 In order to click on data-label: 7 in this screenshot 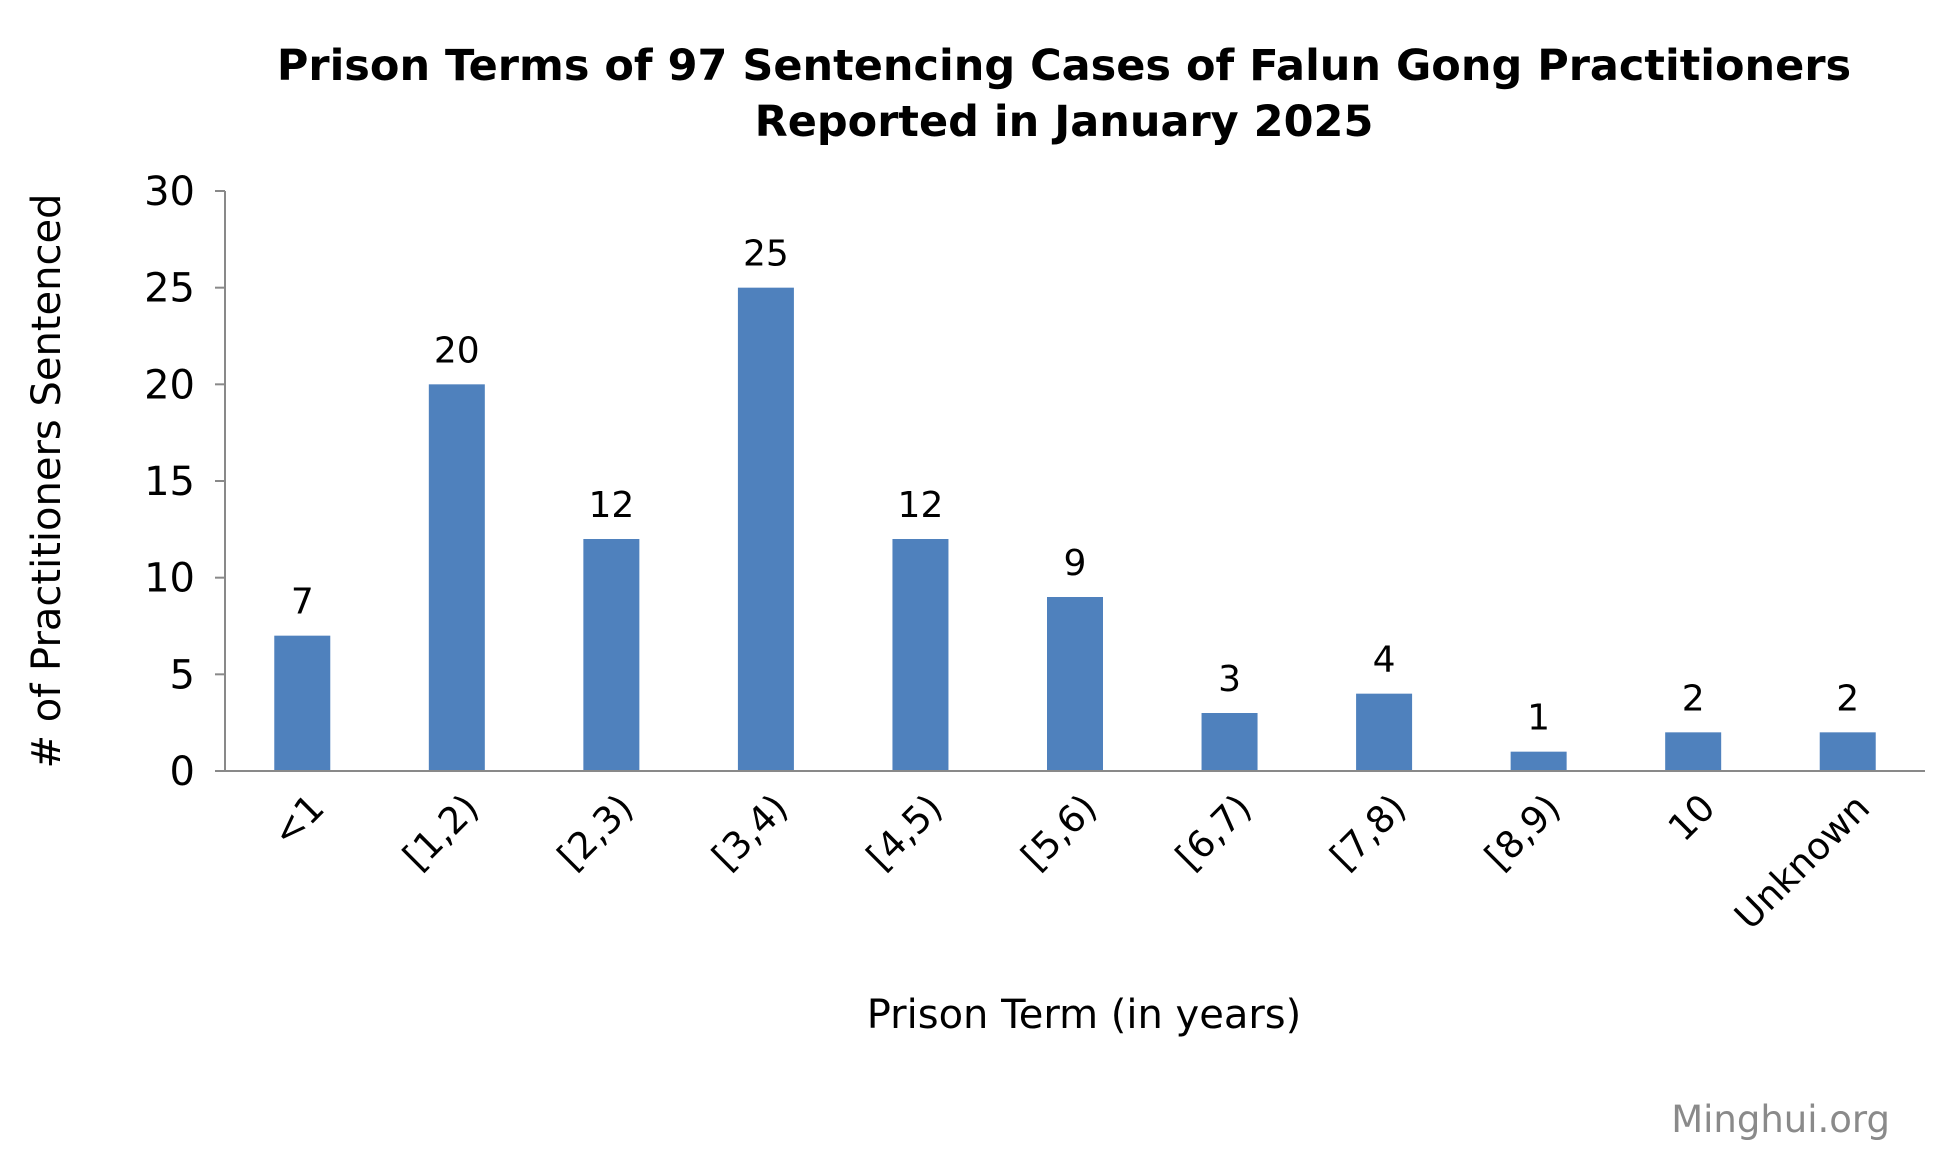, I will do `click(302, 602)`.